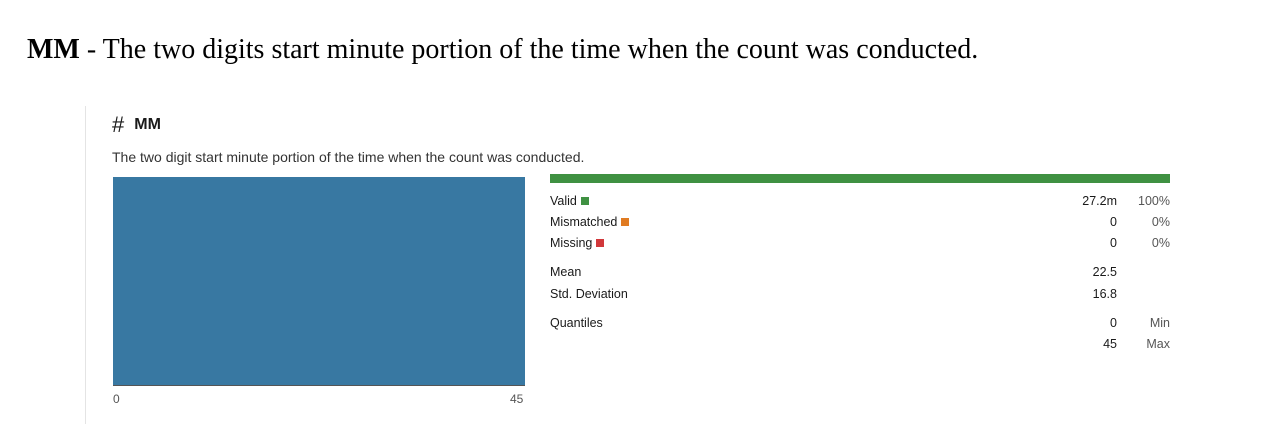 This screenshot has width=1267, height=430. I want to click on valid-proportion-bar, so click(860, 178).